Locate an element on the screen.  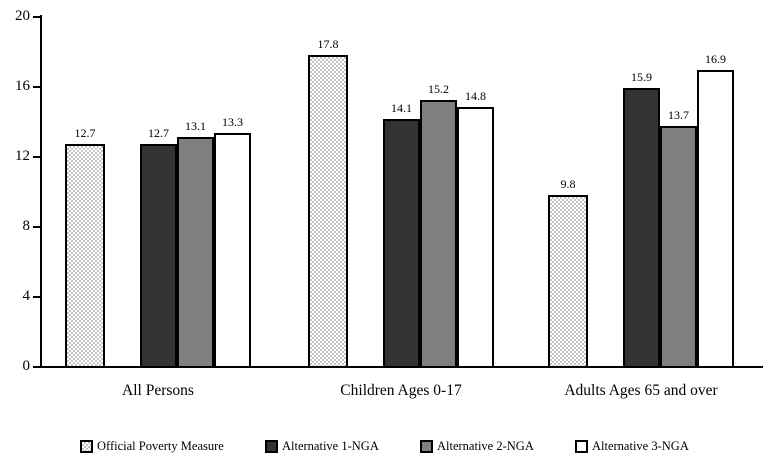
y-tick-label: 20 is located at coordinates (22, 16).